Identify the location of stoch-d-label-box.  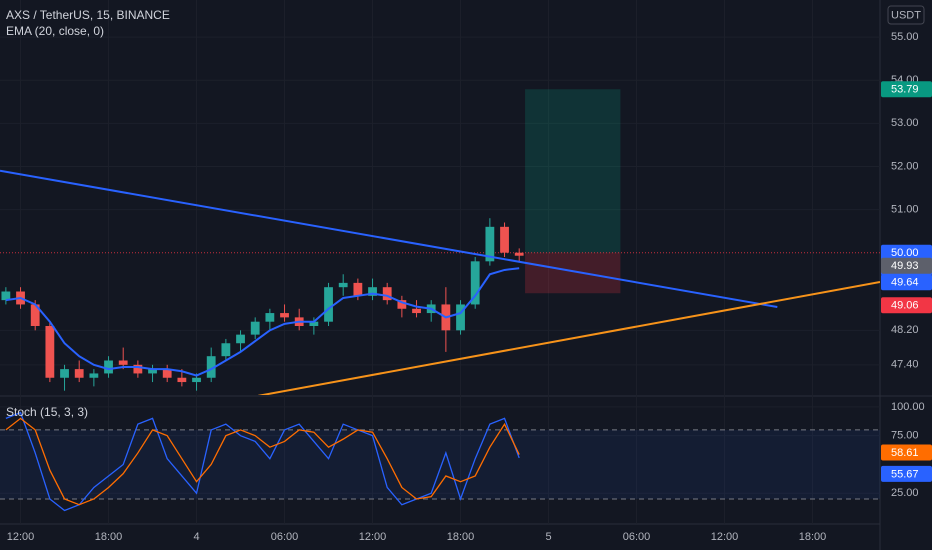
(906, 452).